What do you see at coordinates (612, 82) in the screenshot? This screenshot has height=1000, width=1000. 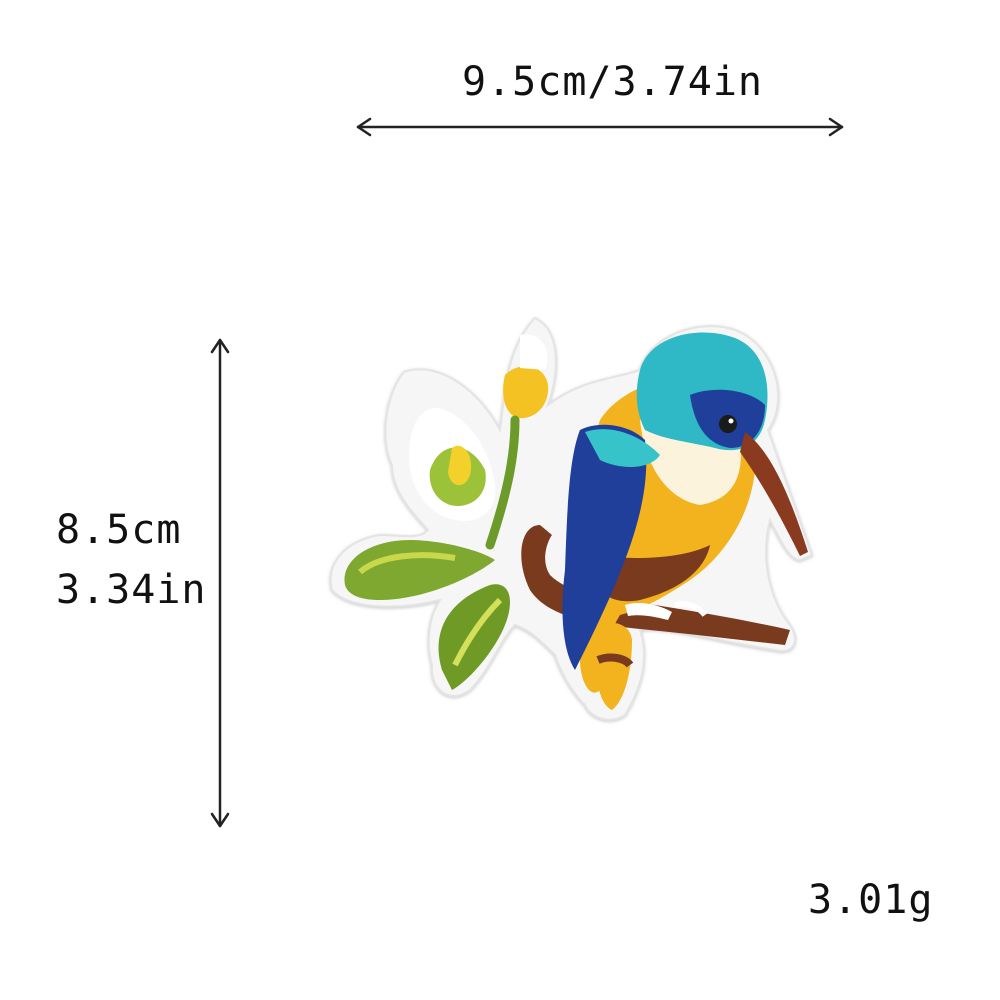 I see `width-measurement: 9.5cm/3.74in` at bounding box center [612, 82].